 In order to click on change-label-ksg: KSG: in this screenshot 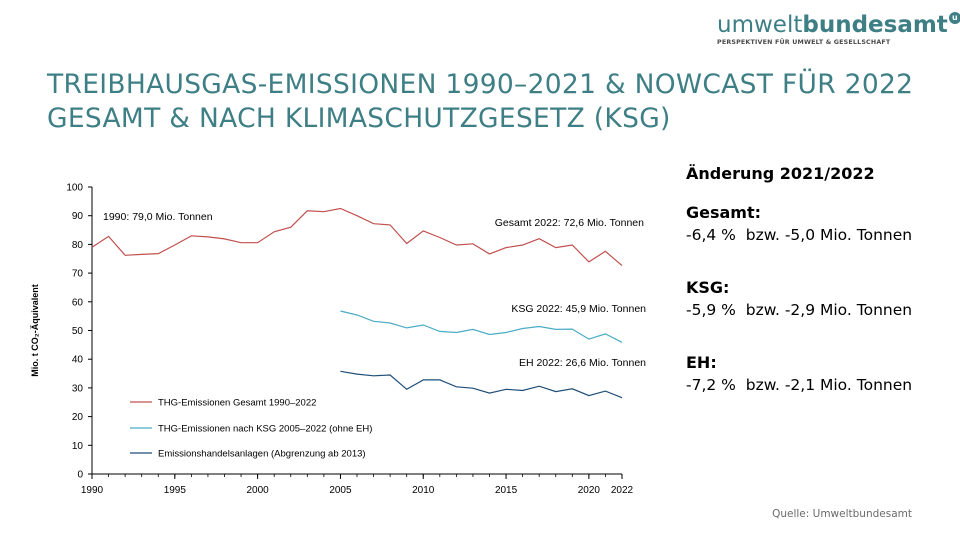, I will do `click(708, 287)`.